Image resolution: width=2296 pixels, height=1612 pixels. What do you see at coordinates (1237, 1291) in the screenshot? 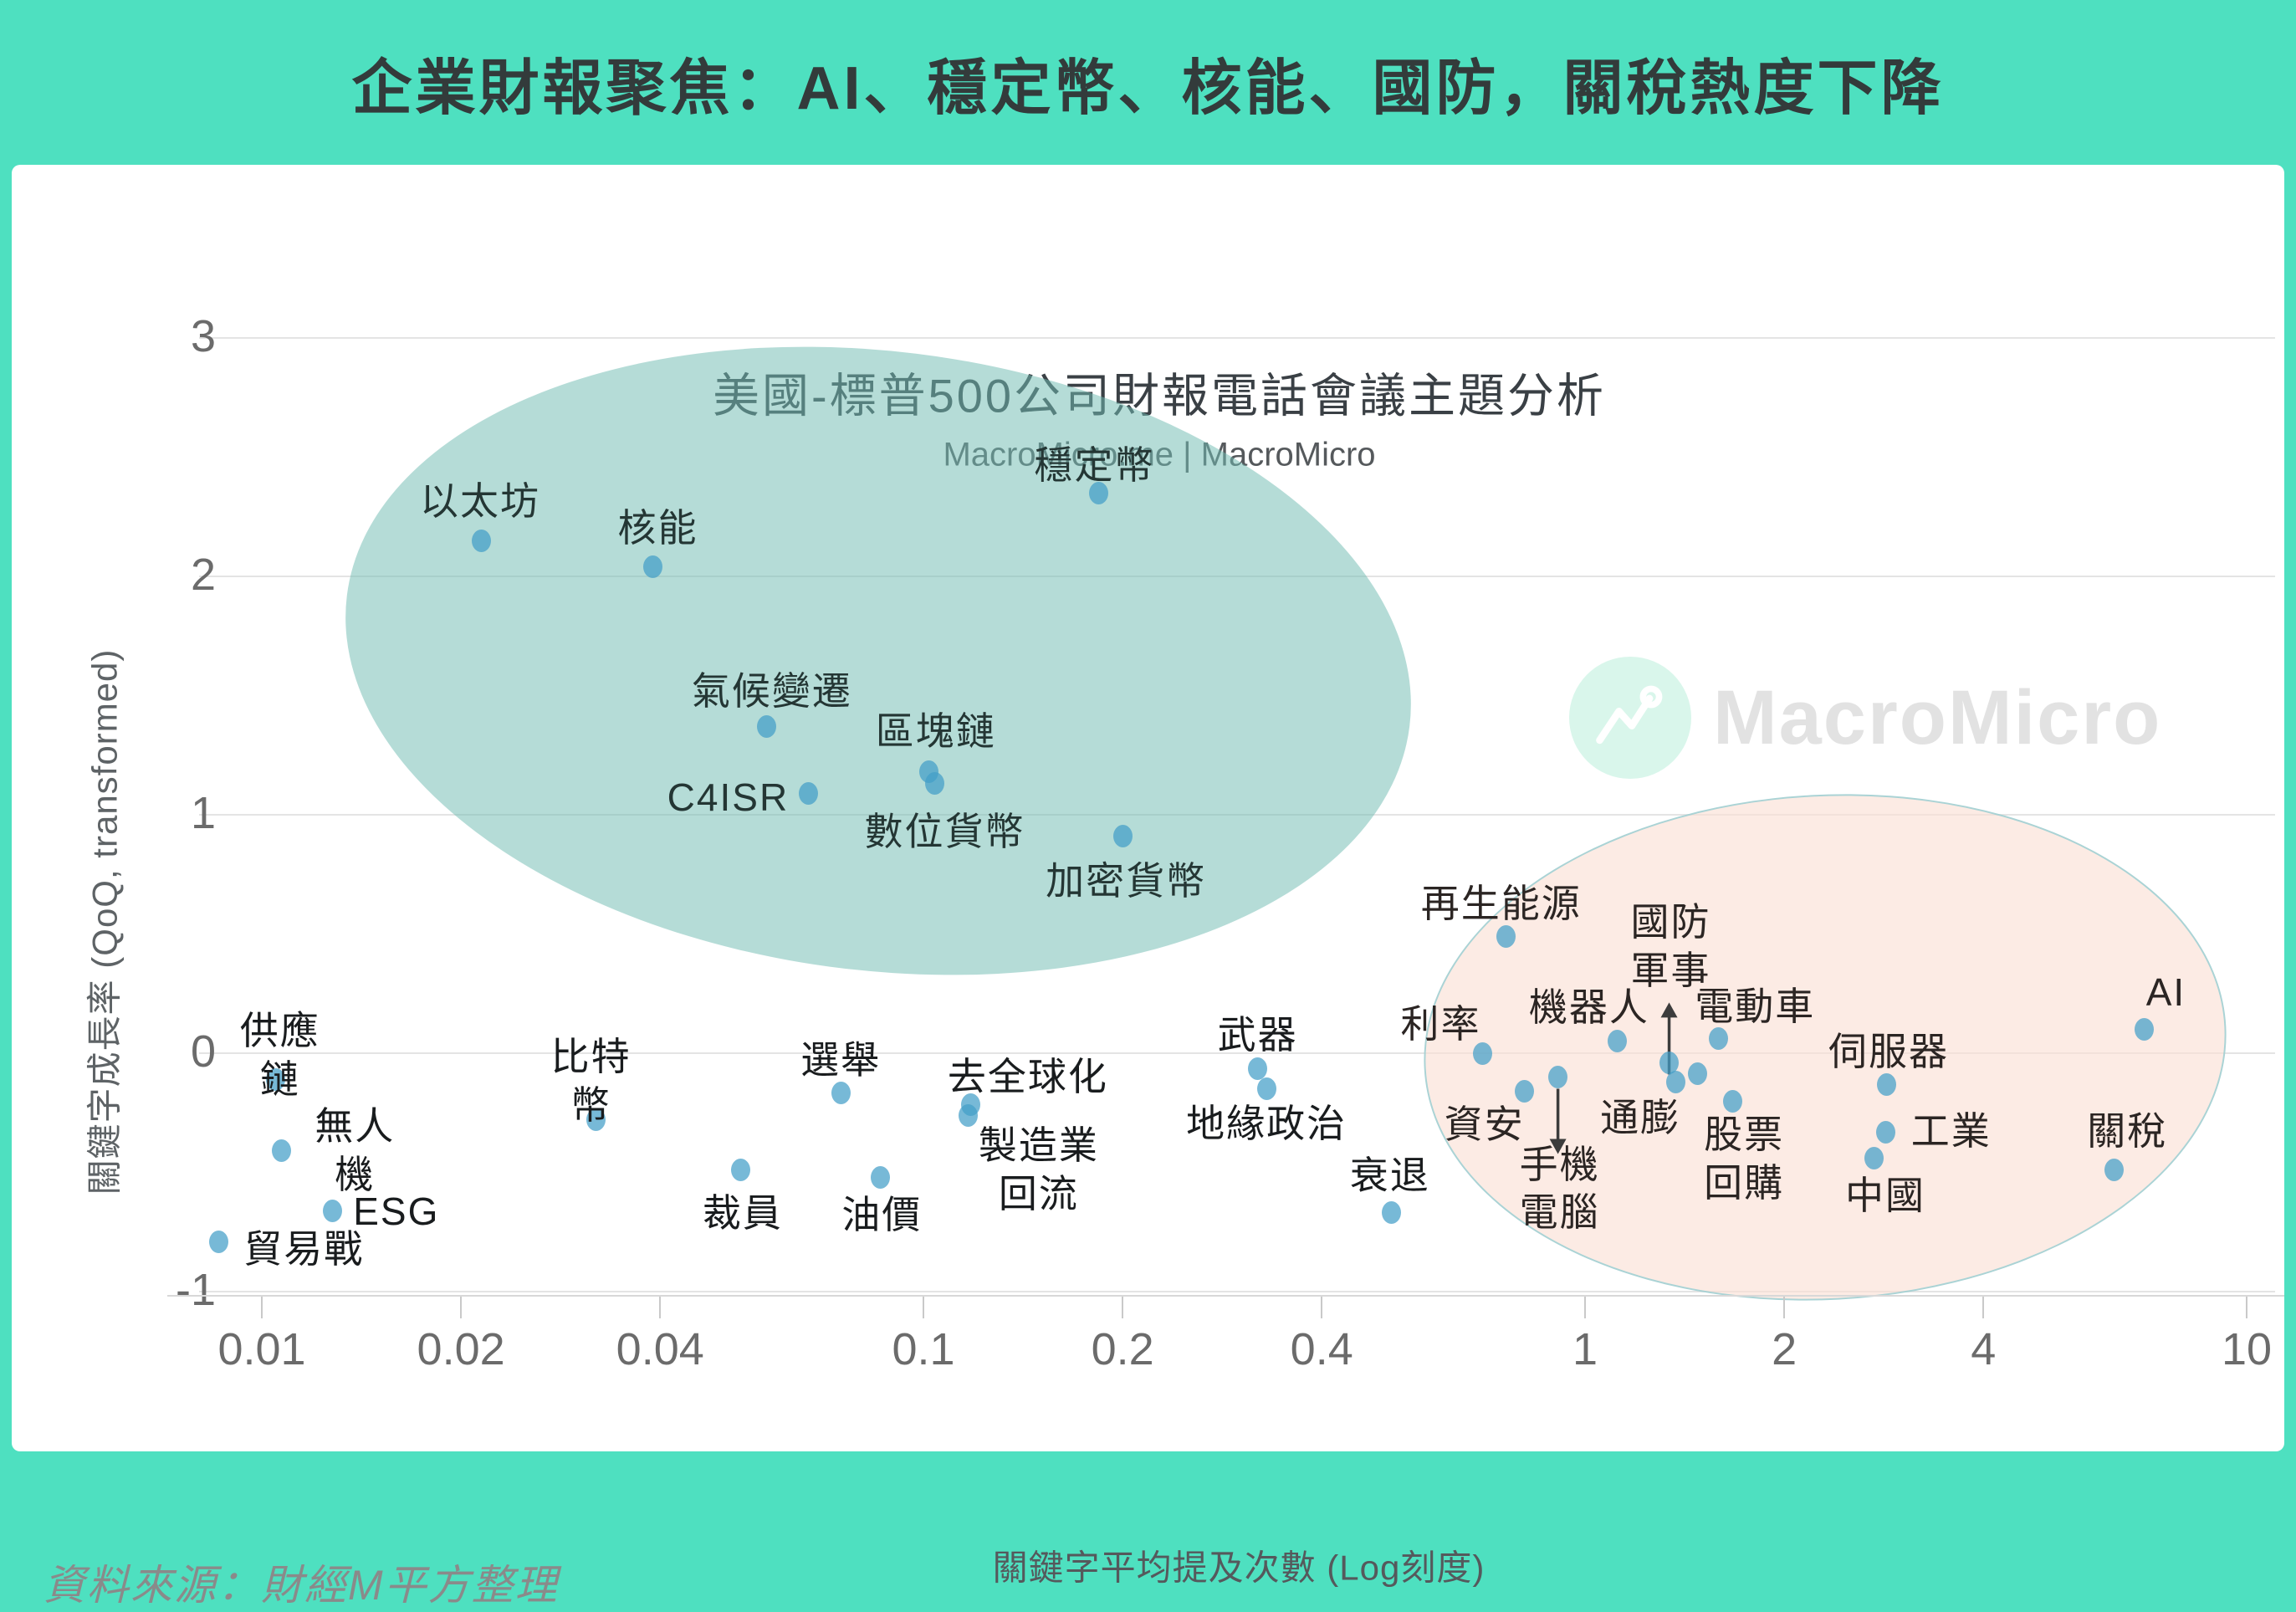
I see `gridline-y--1` at bounding box center [1237, 1291].